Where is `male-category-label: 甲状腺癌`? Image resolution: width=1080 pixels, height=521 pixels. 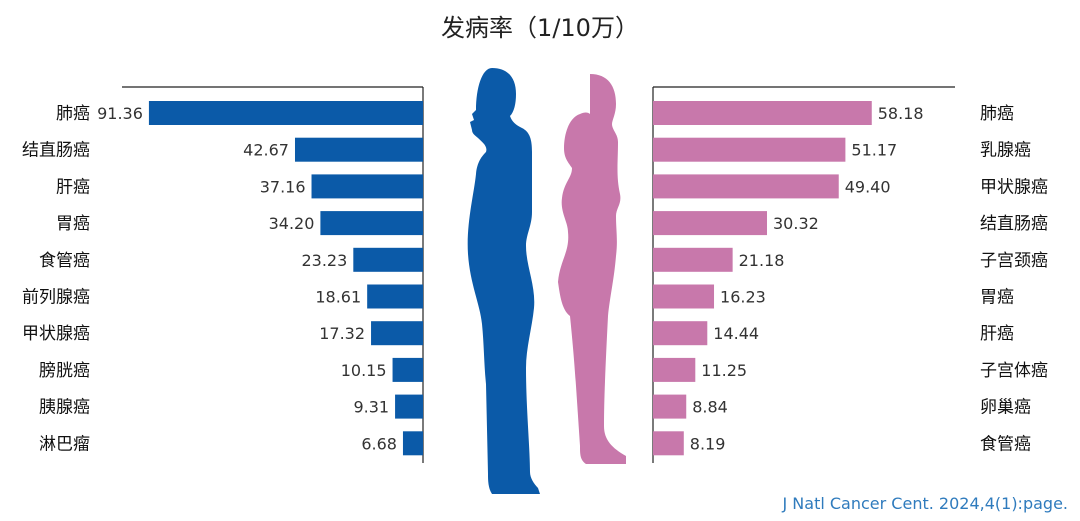 male-category-label: 甲状腺癌 is located at coordinates (56, 334).